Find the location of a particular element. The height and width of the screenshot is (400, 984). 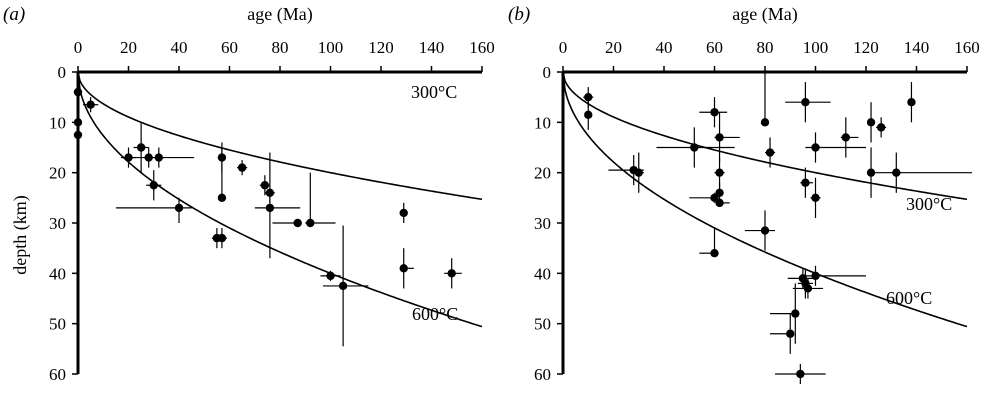

panel-a-y-tick-label: 10 is located at coordinates (57, 122).